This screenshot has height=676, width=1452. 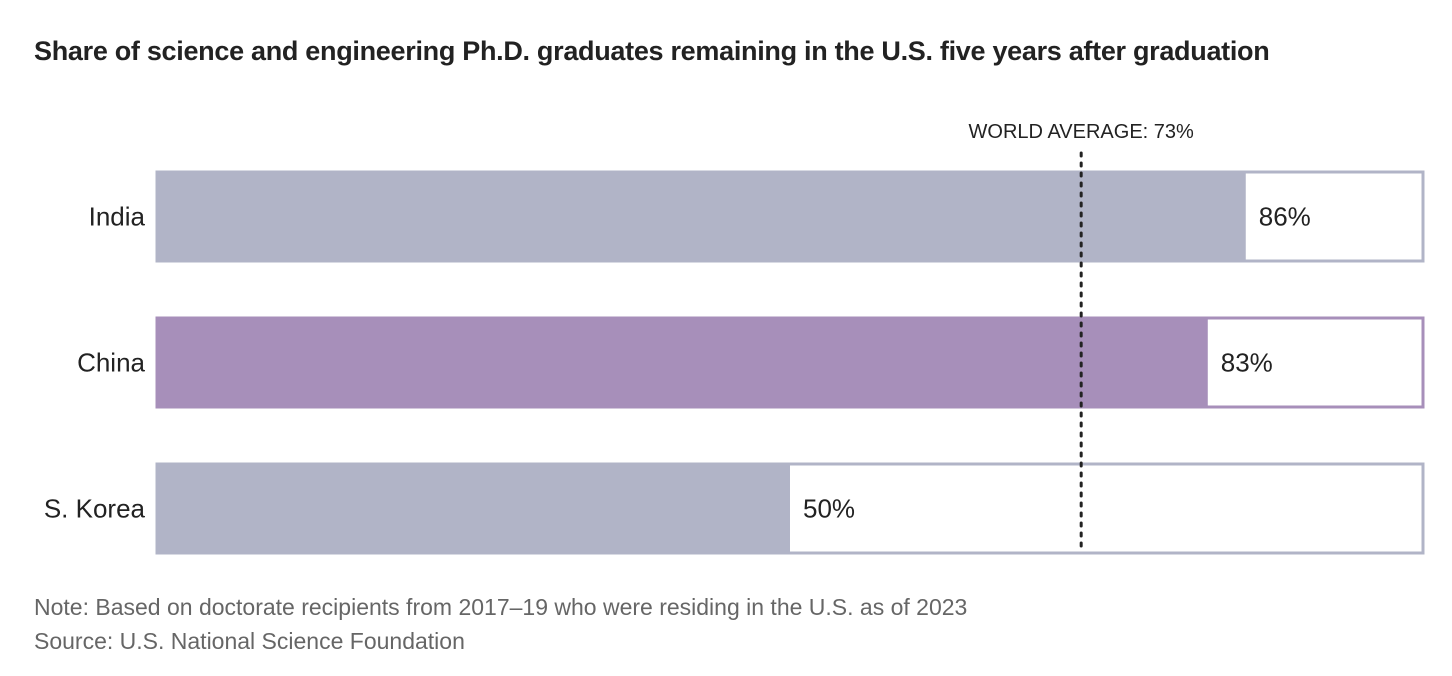 What do you see at coordinates (249, 641) in the screenshot?
I see `source-note: Source: U.S. National Science Foundation` at bounding box center [249, 641].